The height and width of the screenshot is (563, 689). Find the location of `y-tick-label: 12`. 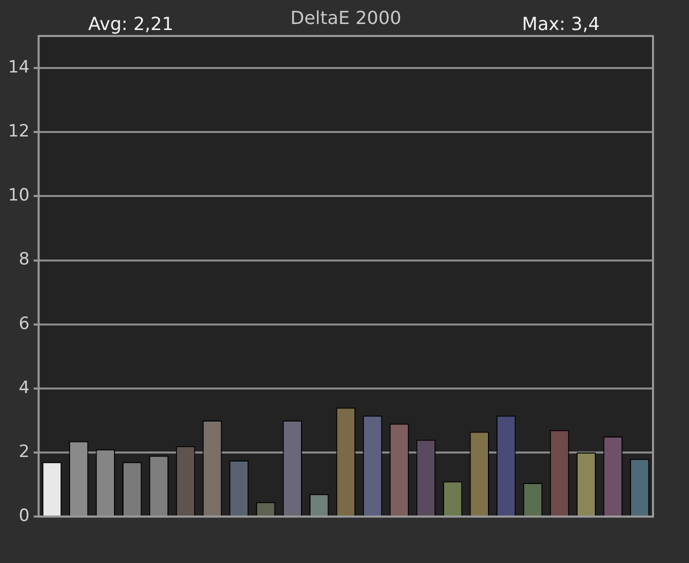

y-tick-label: 12 is located at coordinates (19, 132).